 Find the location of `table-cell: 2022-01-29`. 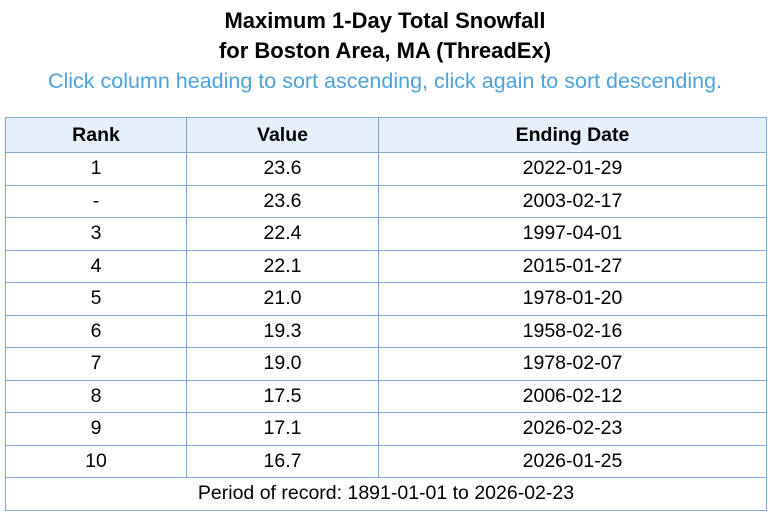

table-cell: 2022-01-29 is located at coordinates (572, 169).